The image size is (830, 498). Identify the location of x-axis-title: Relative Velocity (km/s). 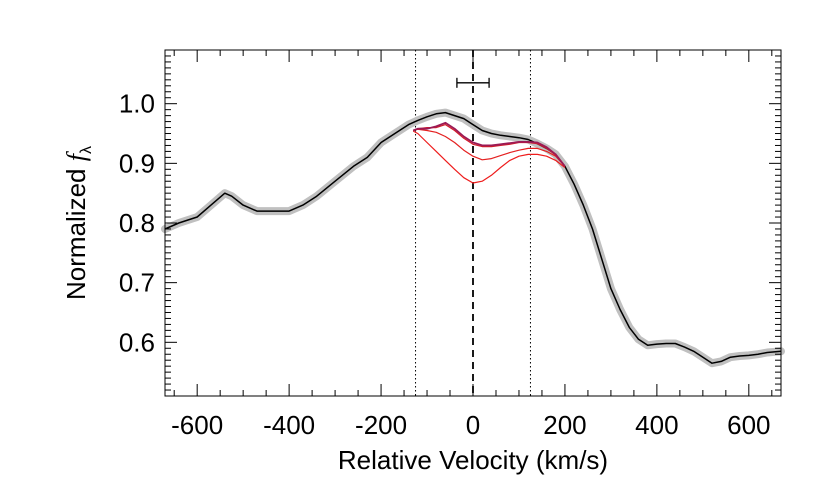
(473, 460).